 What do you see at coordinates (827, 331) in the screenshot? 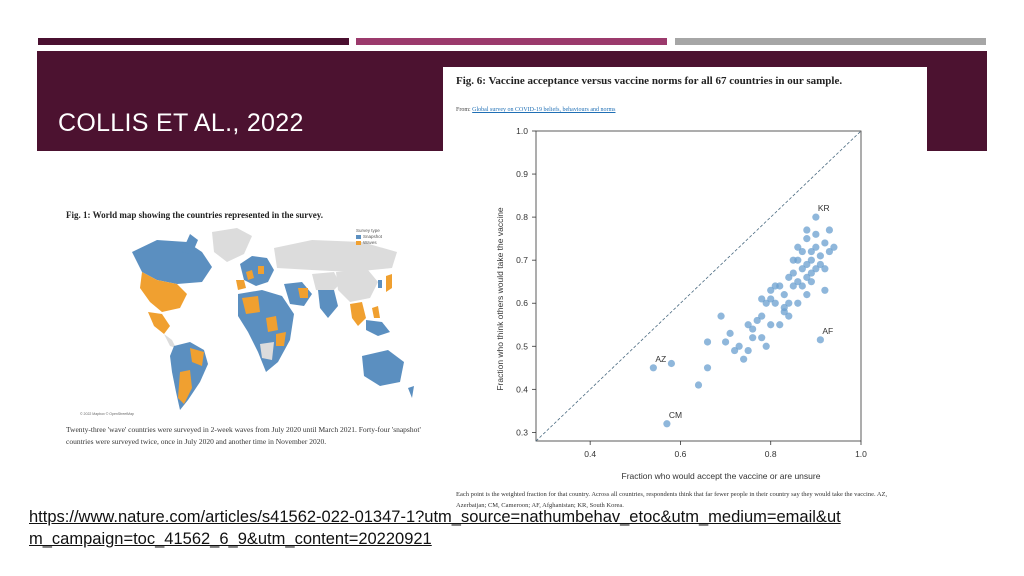
I see `point-label: AF` at bounding box center [827, 331].